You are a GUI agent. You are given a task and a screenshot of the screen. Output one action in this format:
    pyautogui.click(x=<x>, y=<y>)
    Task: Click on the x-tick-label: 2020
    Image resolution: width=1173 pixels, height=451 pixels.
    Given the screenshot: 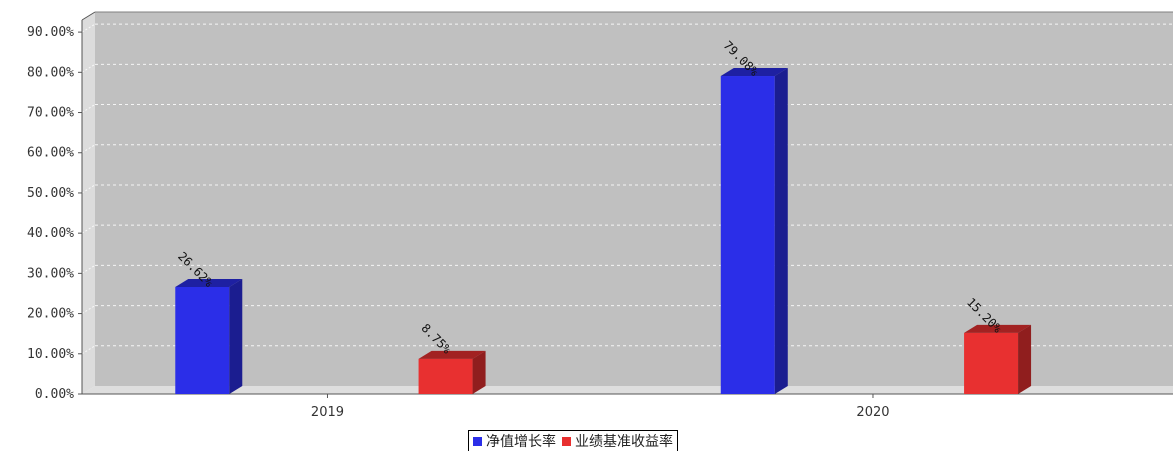 What is the action you would take?
    pyautogui.click(x=872, y=412)
    